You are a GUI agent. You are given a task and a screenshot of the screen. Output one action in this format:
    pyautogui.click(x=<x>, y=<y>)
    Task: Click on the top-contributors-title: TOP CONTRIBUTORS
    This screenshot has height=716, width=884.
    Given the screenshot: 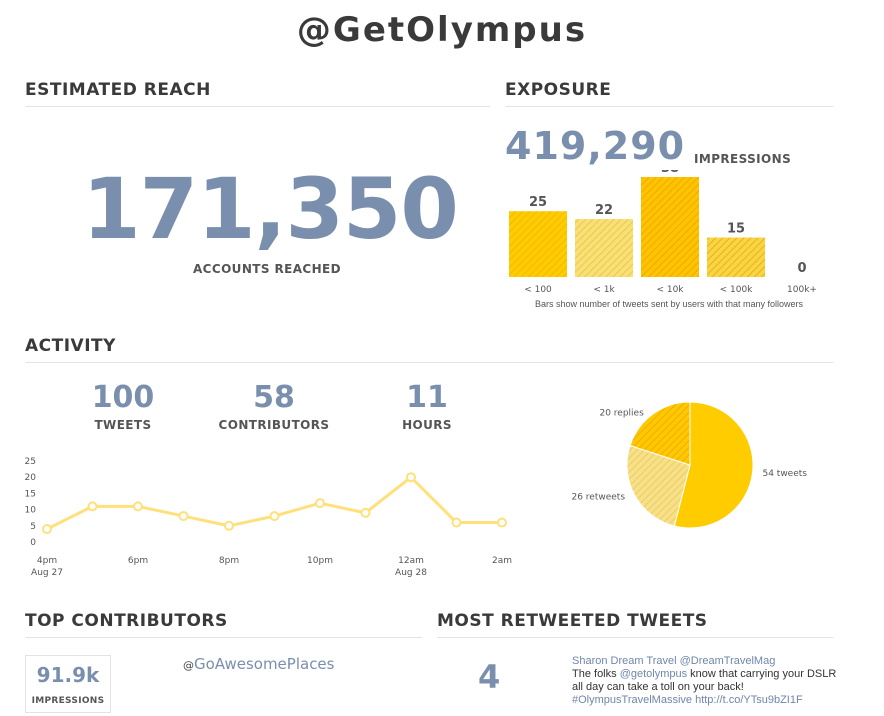 What is the action you would take?
    pyautogui.click(x=126, y=621)
    